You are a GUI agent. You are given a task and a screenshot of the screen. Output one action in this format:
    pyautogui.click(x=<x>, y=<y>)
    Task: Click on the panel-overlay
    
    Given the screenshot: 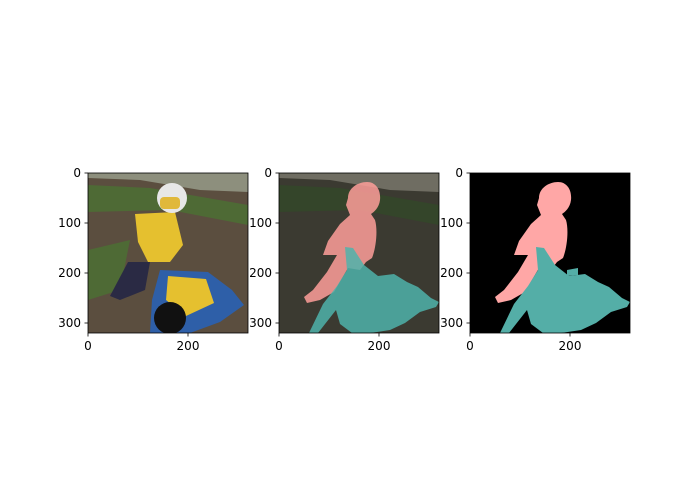 What is the action you would take?
    pyautogui.click(x=359, y=253)
    